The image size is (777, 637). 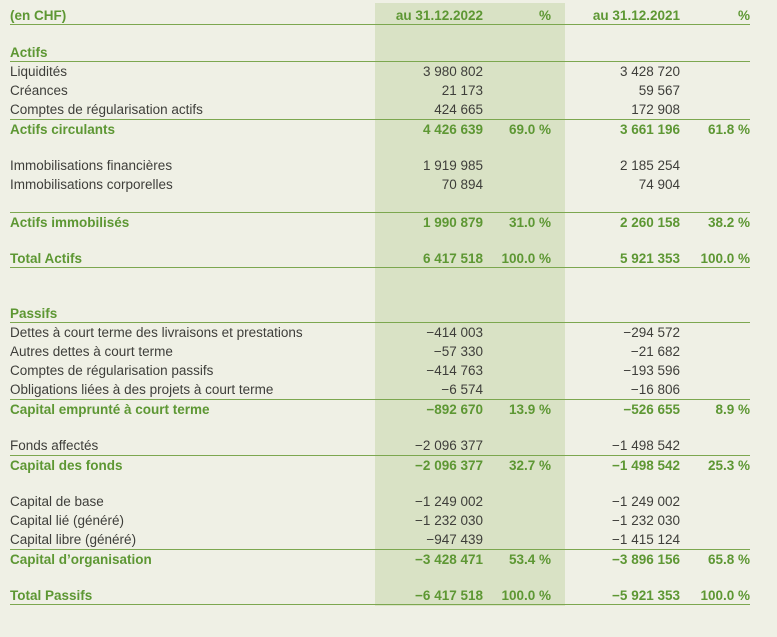 I want to click on row-label: Comptes de régularisation actifs, so click(x=106, y=109).